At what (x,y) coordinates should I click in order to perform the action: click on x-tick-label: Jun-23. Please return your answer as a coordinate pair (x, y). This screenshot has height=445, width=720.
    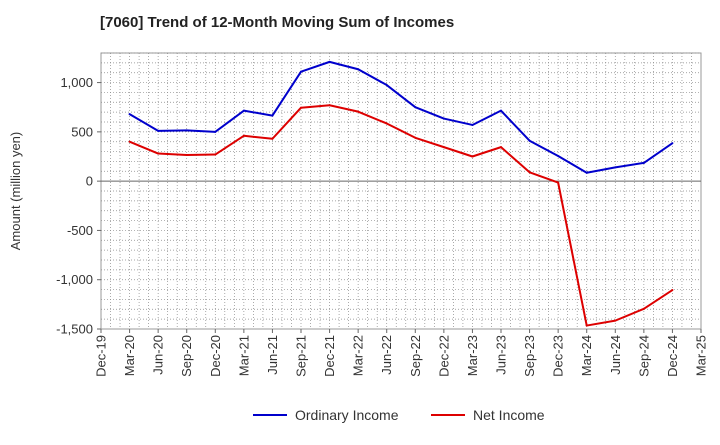
    Looking at the image, I should click on (501, 355).